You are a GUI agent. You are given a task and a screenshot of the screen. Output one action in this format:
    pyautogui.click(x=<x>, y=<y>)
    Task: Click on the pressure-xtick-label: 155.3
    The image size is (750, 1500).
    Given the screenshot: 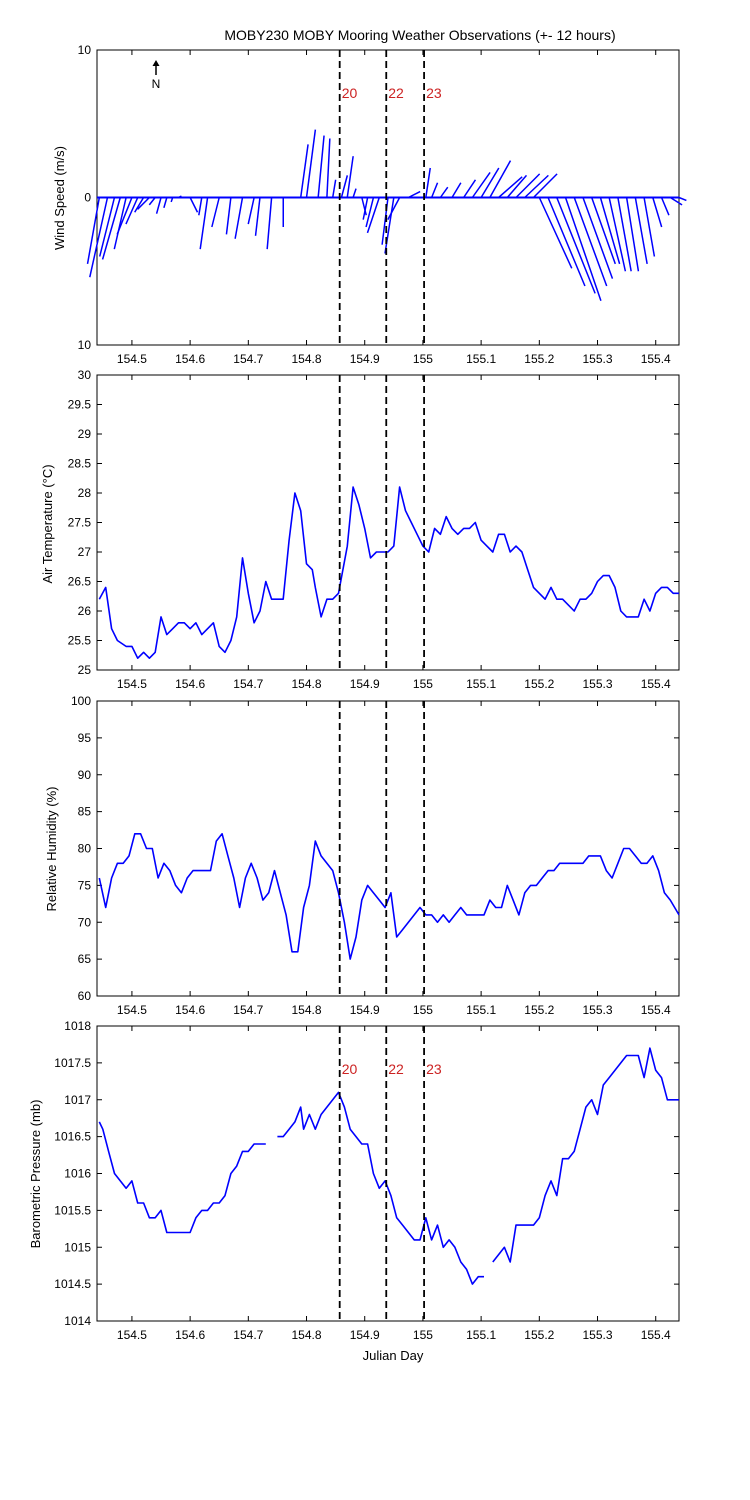 What is the action you would take?
    pyautogui.click(x=598, y=1335)
    